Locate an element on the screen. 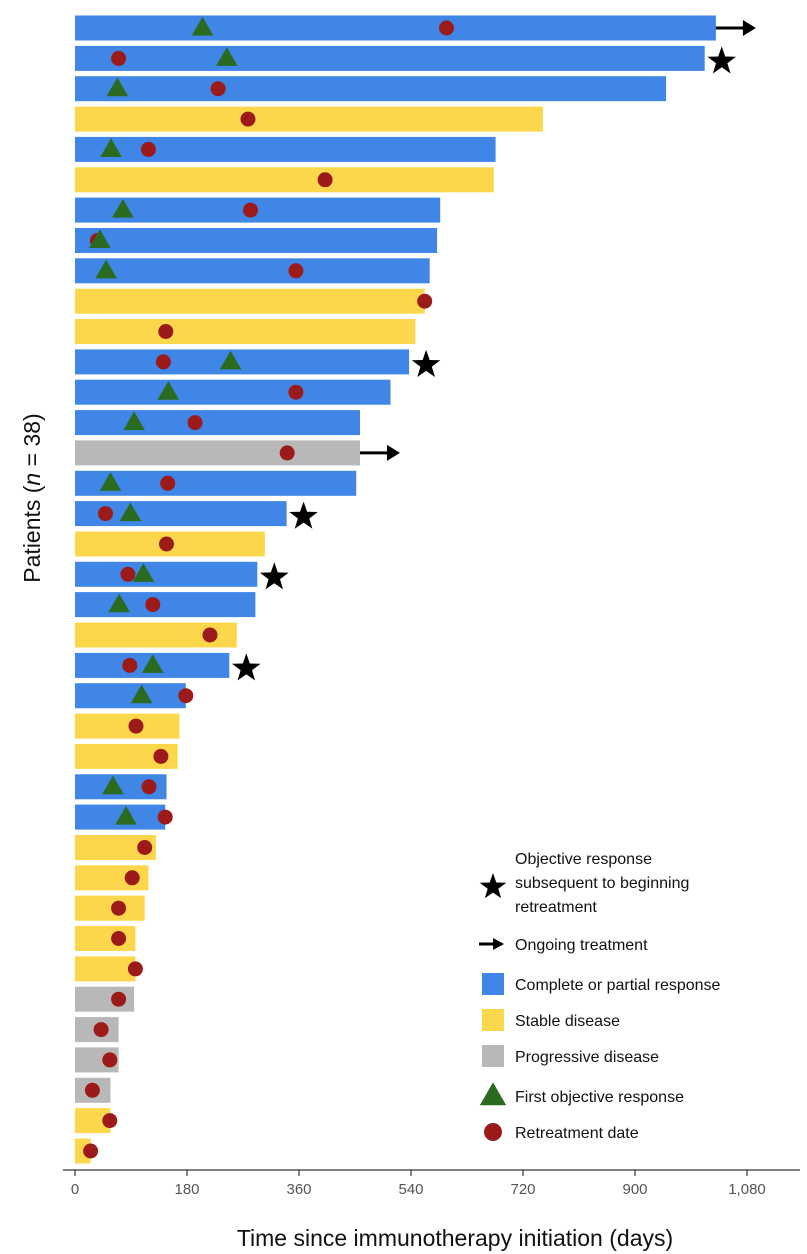 The height and width of the screenshot is (1254, 807). legend-star-icon is located at coordinates (493, 886).